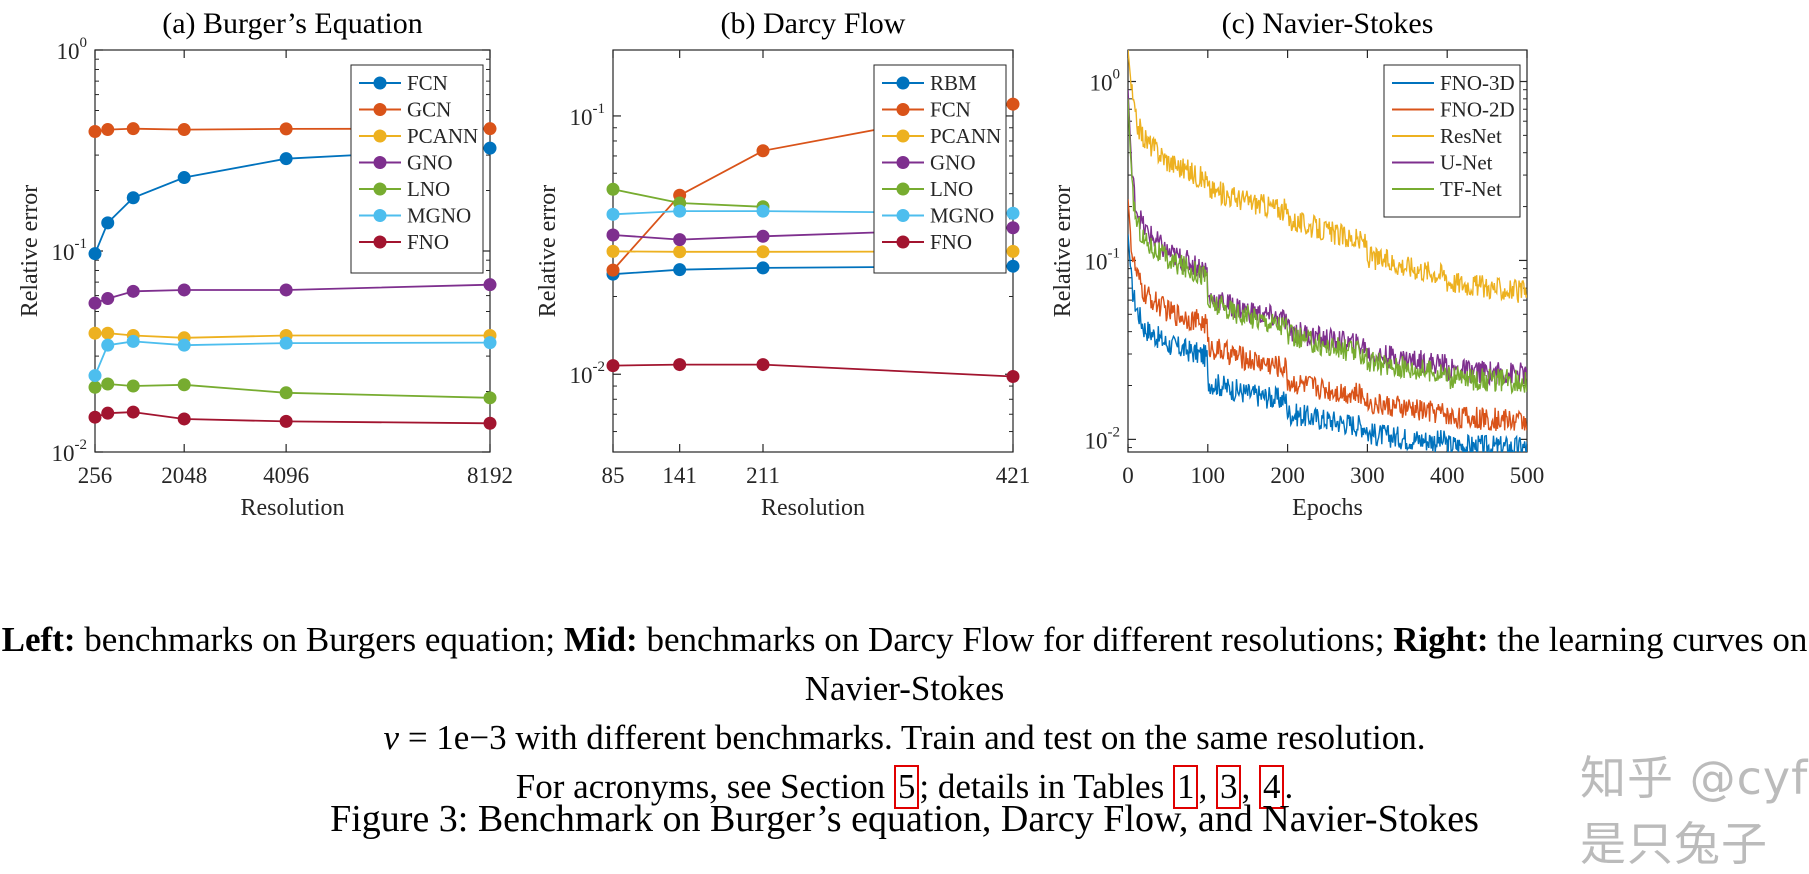  Describe the element at coordinates (1063, 251) in the screenshot. I see `y-axis-label: Relative error` at that location.